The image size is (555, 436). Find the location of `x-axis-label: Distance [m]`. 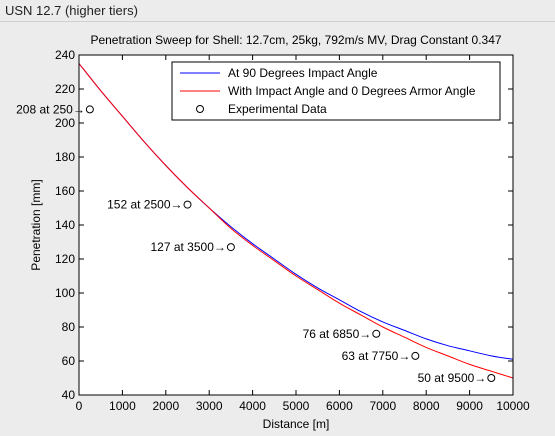

x-axis-label: Distance [m] is located at coordinates (296, 424).